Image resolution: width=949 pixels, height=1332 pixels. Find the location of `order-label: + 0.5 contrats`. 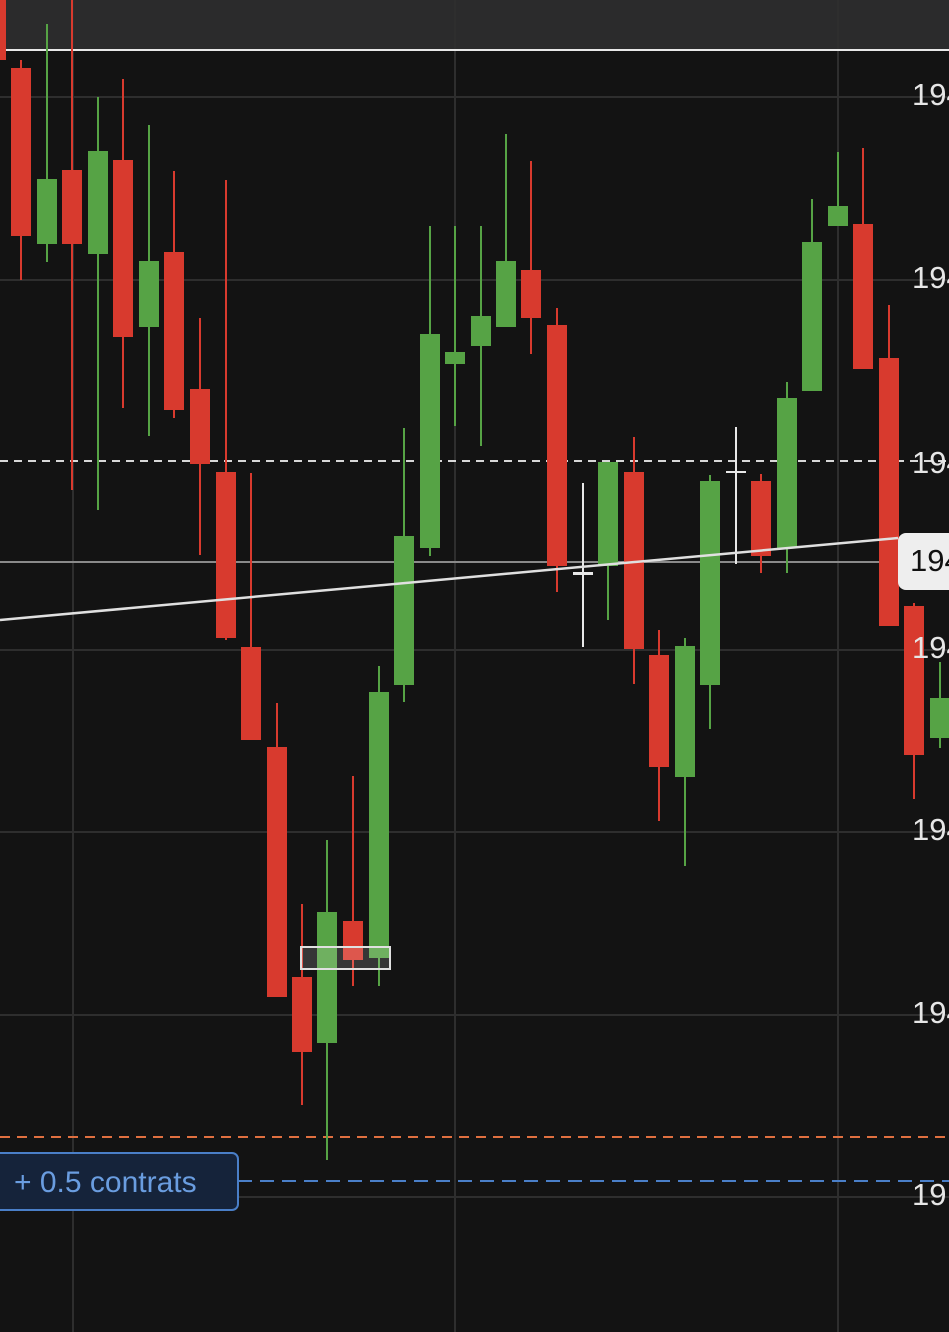

order-label: + 0.5 contrats is located at coordinates (105, 1182).